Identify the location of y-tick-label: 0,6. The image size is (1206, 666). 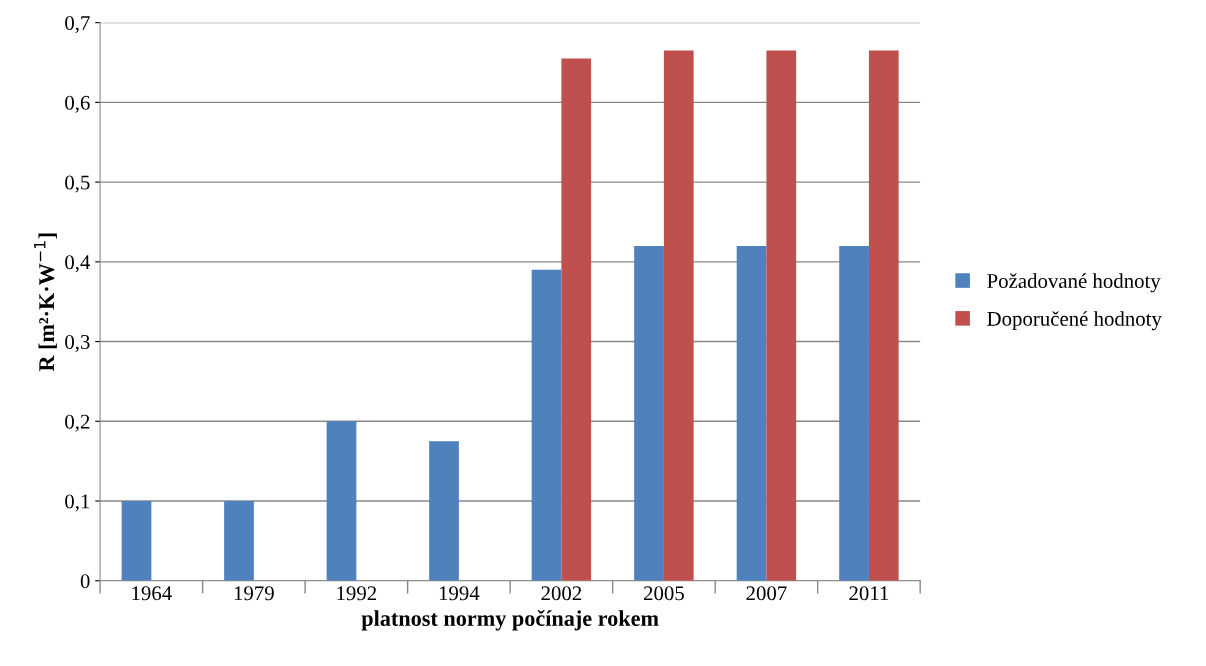
(77, 104).